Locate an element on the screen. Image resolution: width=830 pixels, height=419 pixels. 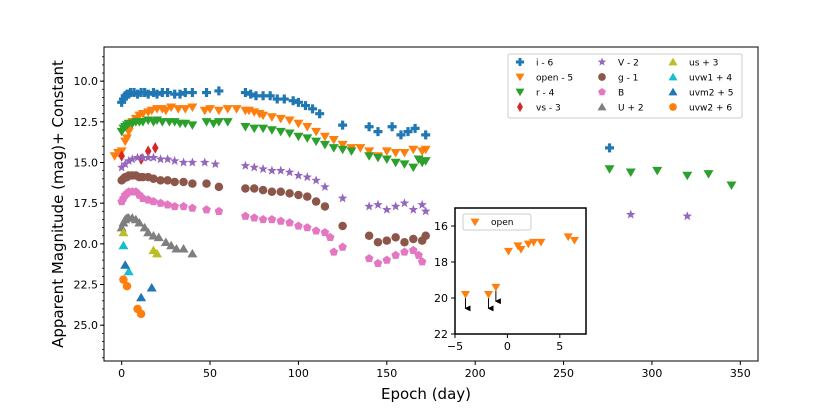
inset-legend-frame is located at coordinates (497, 222).